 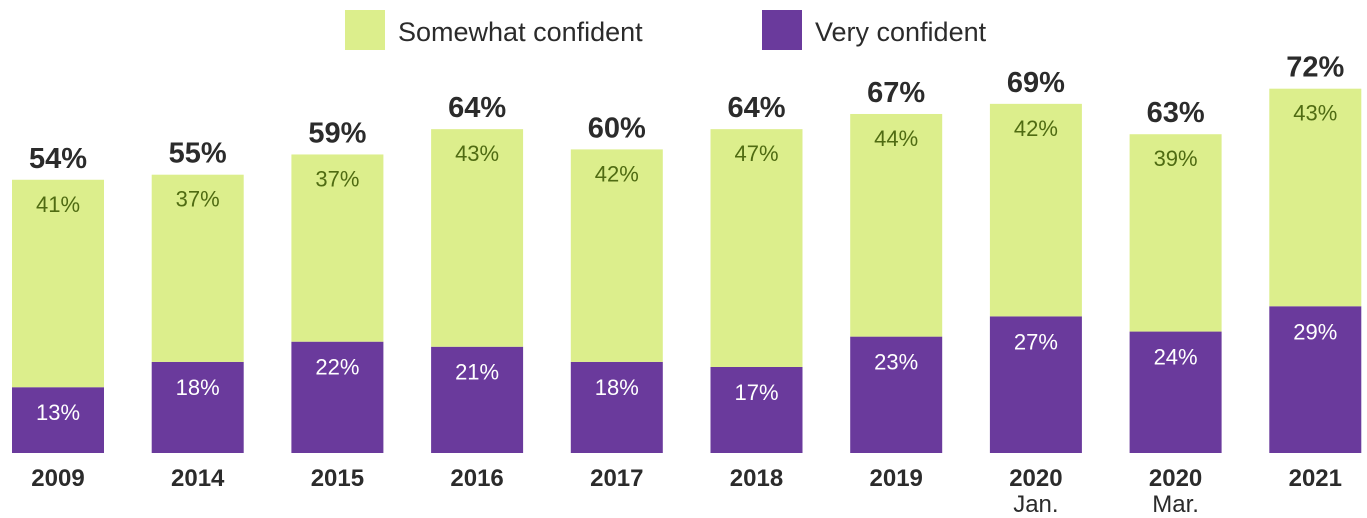 I want to click on data-label-very-confident: 24%, so click(x=1176, y=357).